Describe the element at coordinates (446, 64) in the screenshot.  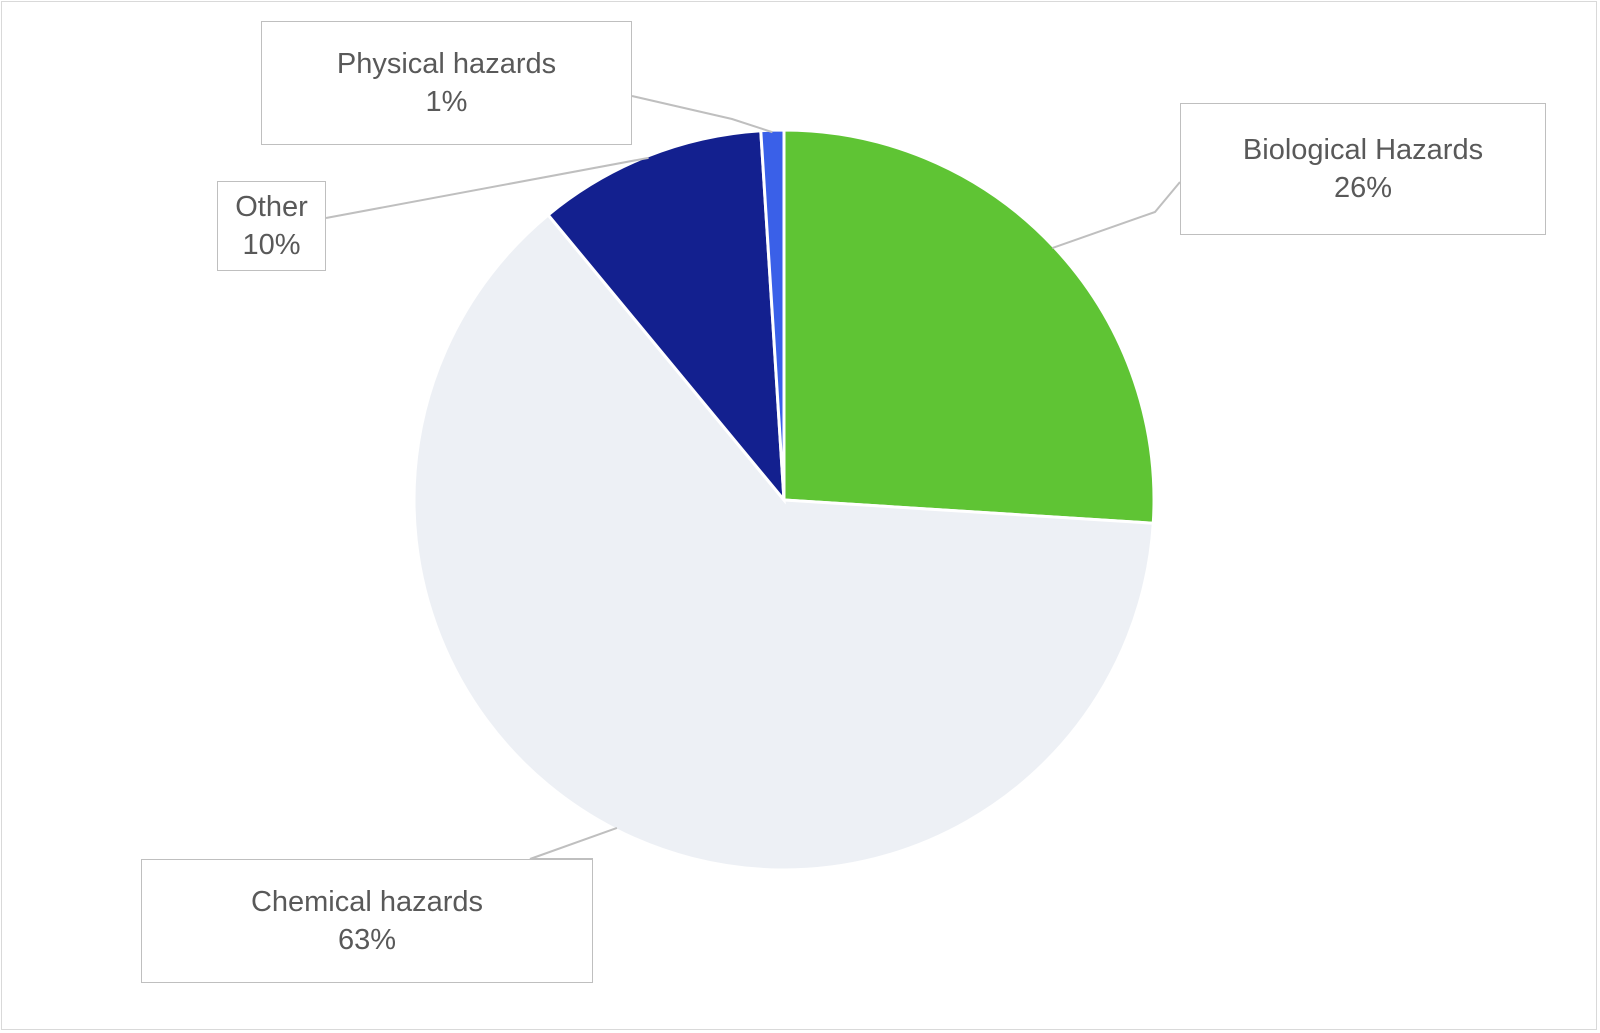
I see `callout-label: Physical hazards` at that location.